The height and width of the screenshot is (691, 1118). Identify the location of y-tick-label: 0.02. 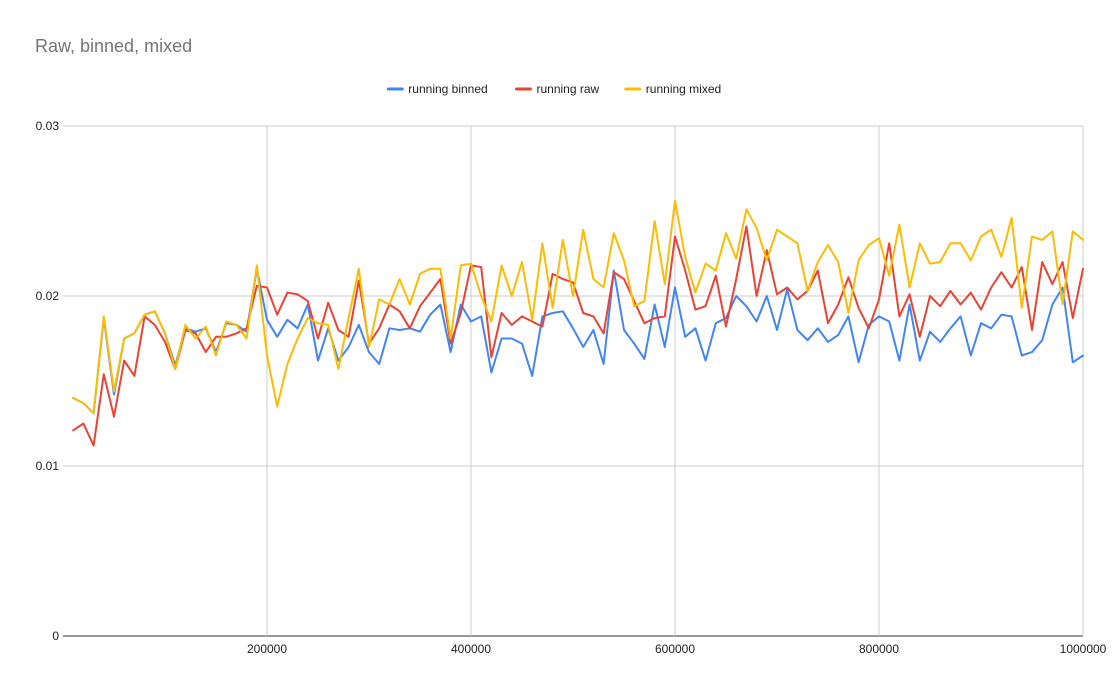
(48, 296).